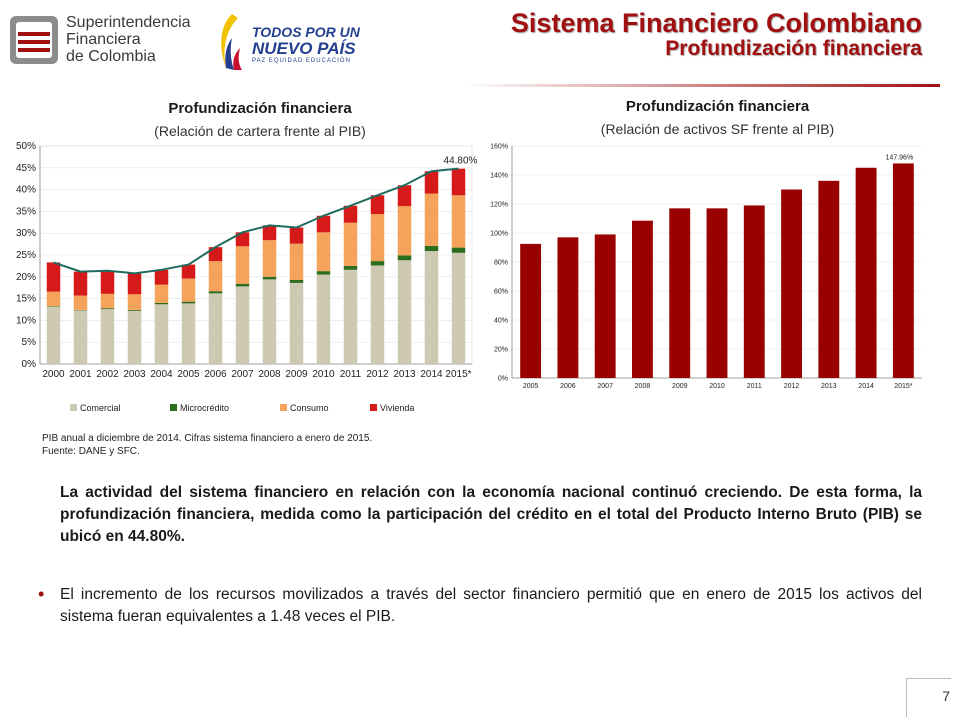 The width and height of the screenshot is (960, 720). What do you see at coordinates (134, 374) in the screenshot?
I see `x-tick-label: 2003` at bounding box center [134, 374].